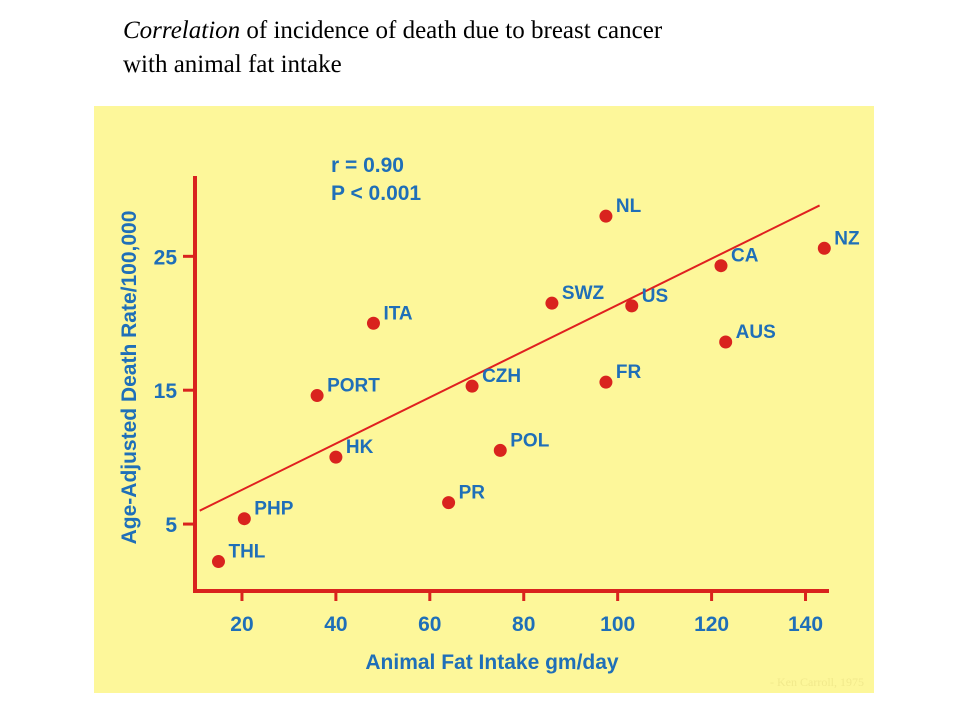 The image size is (960, 720). What do you see at coordinates (376, 193) in the screenshot?
I see `stat-text: P < 0.001` at bounding box center [376, 193].